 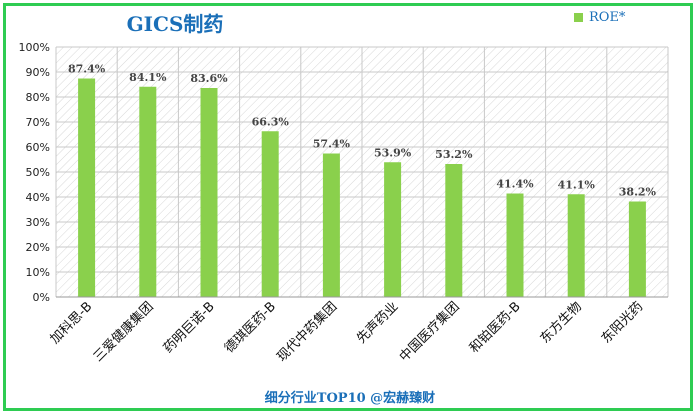 I want to click on chart-footer: 细分行业TOP10 @宏赫臻财, so click(x=350, y=398).